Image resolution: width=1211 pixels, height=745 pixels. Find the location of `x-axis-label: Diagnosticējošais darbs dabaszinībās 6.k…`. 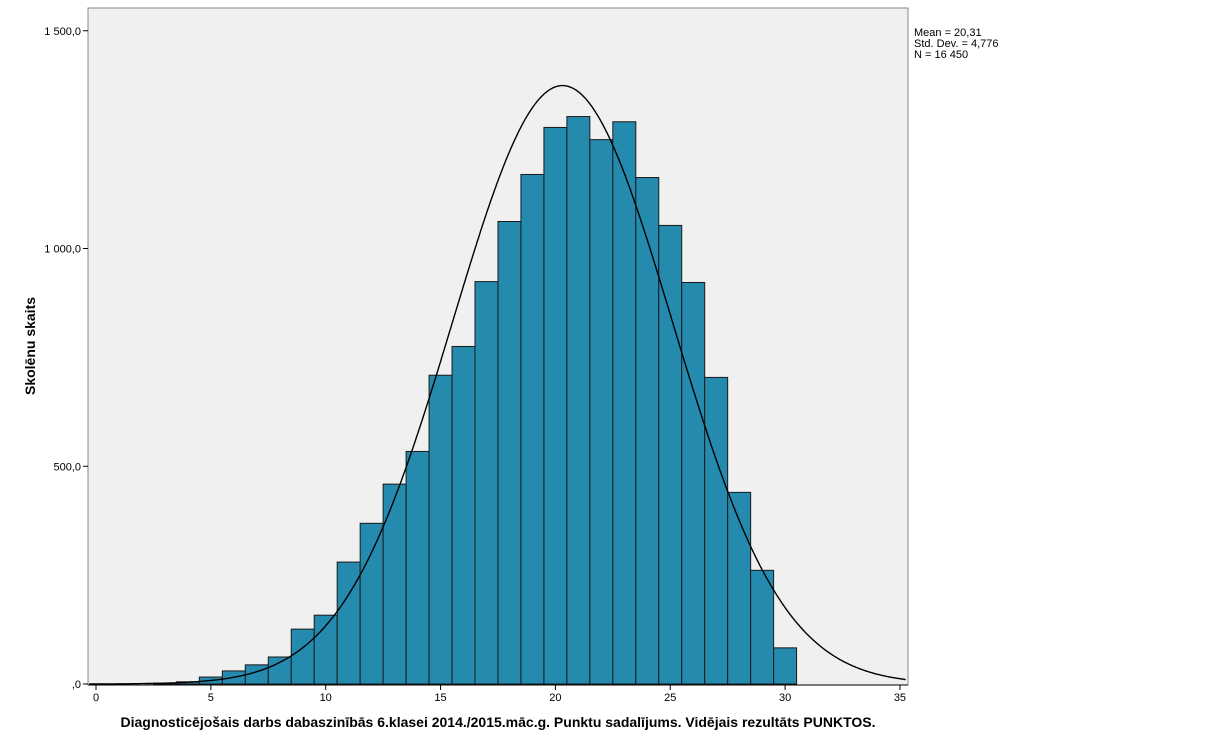

x-axis-label: Diagnosticējošais darbs dabaszinībās 6.k… is located at coordinates (497, 722).